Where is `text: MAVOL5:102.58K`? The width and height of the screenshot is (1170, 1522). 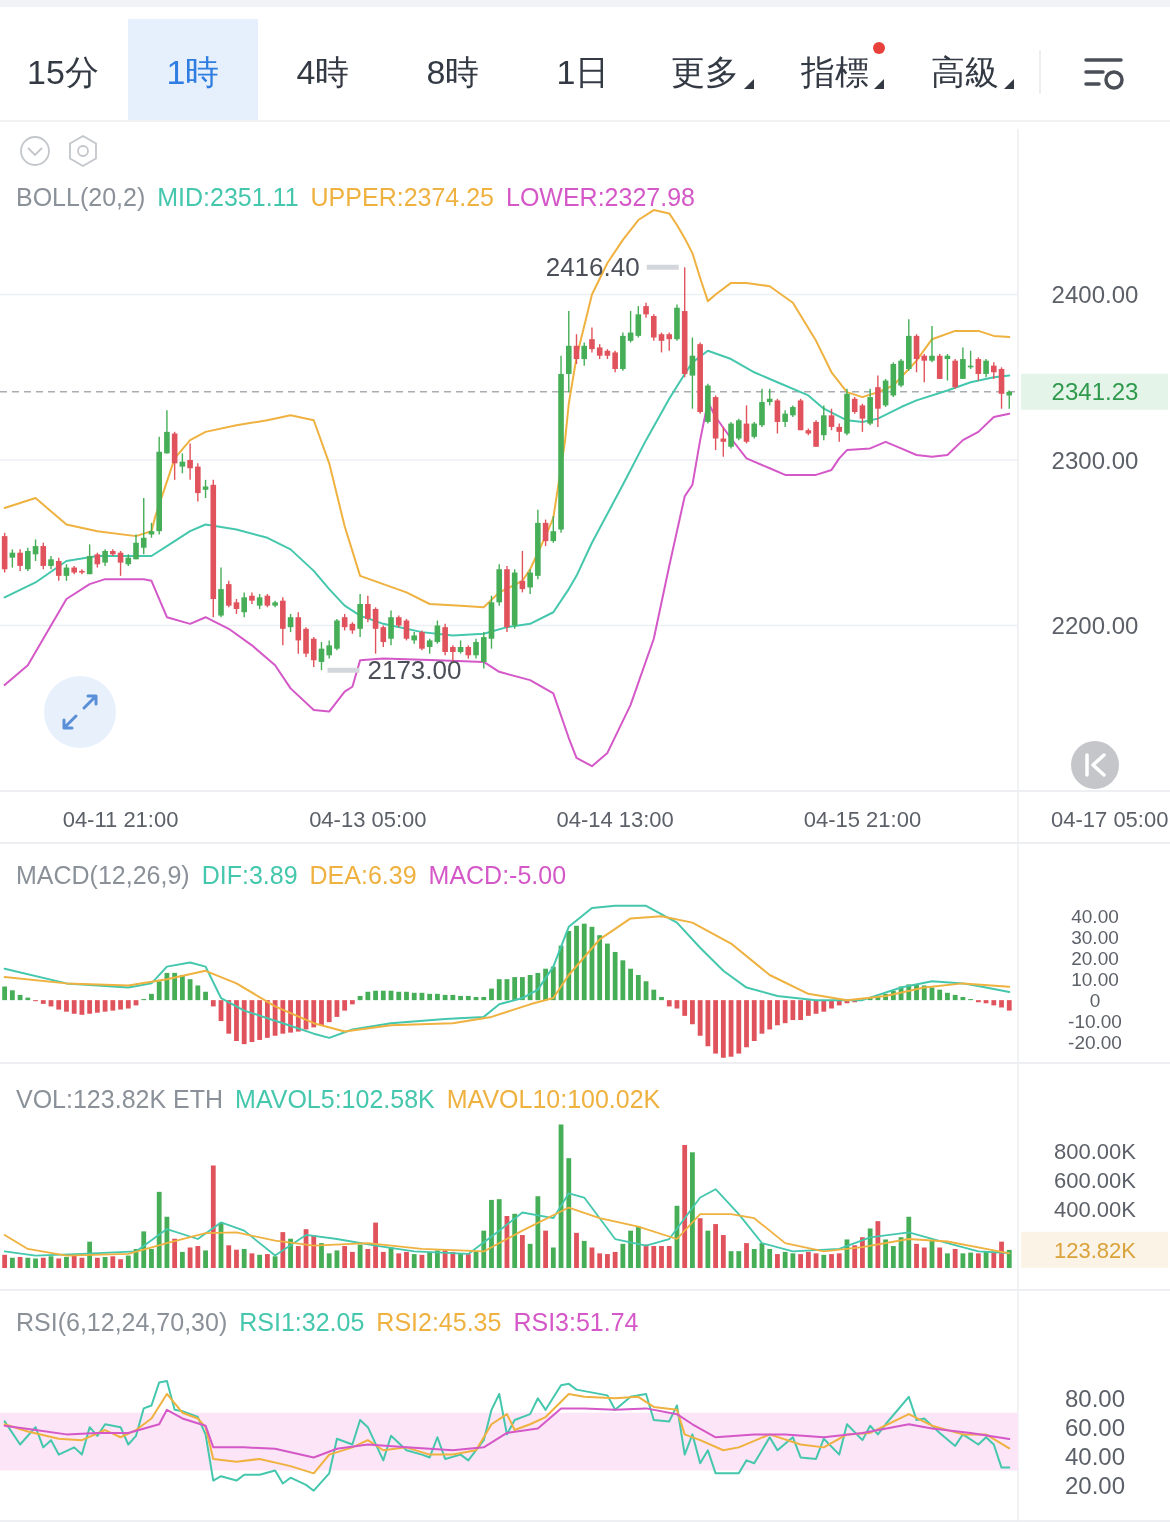 text: MAVOL5:102.58K is located at coordinates (335, 1099).